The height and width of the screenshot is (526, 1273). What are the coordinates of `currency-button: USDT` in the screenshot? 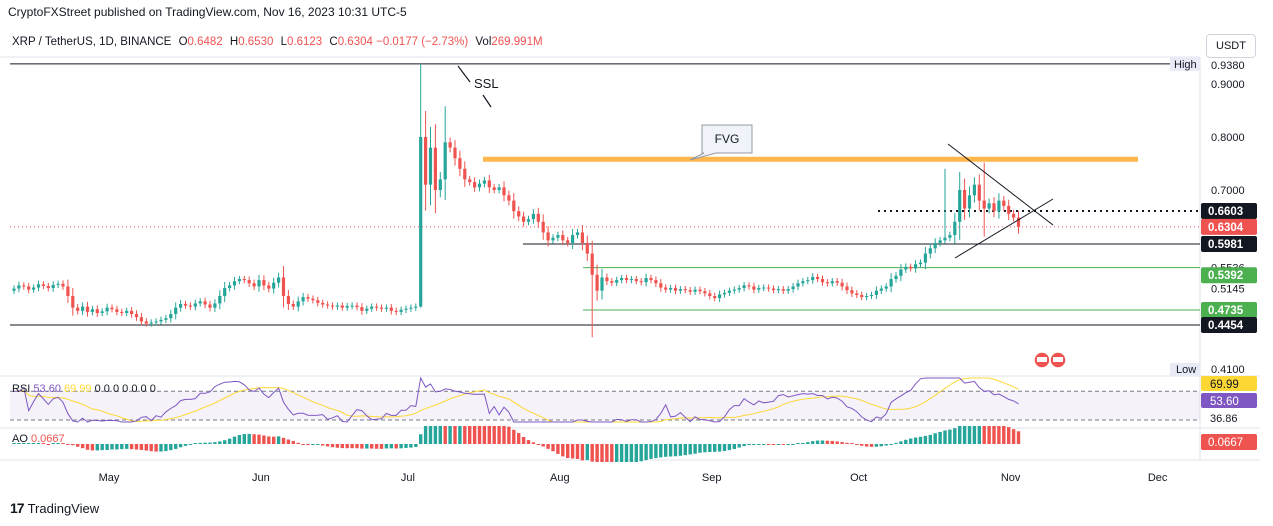 It's located at (1231, 46).